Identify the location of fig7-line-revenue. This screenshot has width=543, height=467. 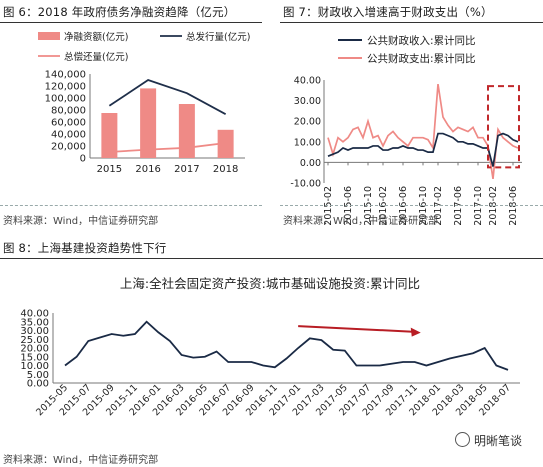
(423, 149).